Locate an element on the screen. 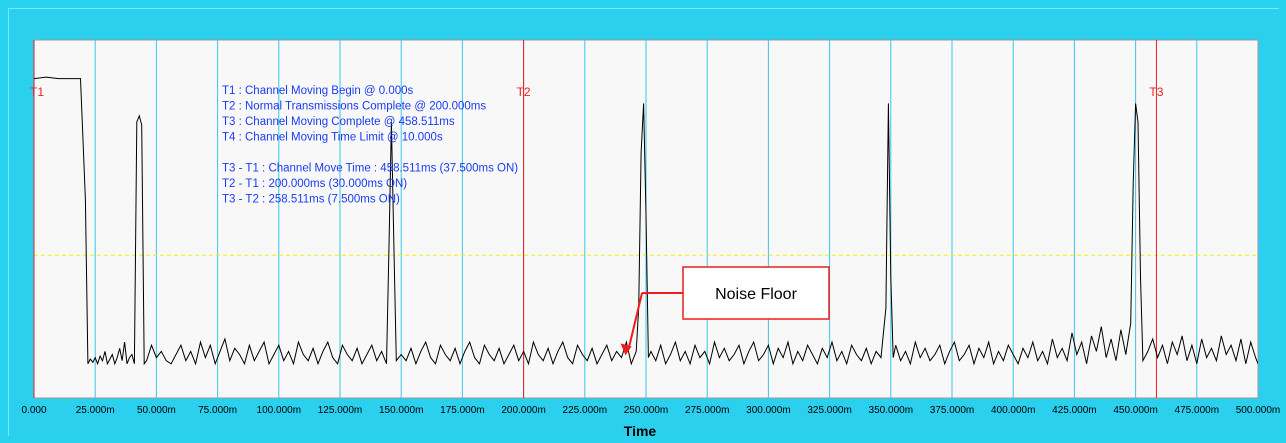  annotation-text: Noise Floor is located at coordinates (756, 294).